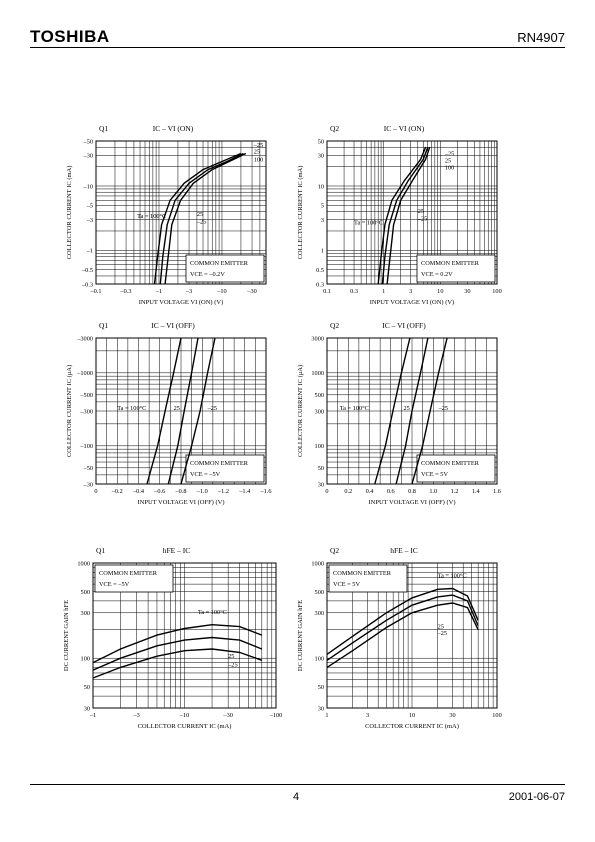  Describe the element at coordinates (541, 37) in the screenshot. I see `part-number: RN4907` at that location.